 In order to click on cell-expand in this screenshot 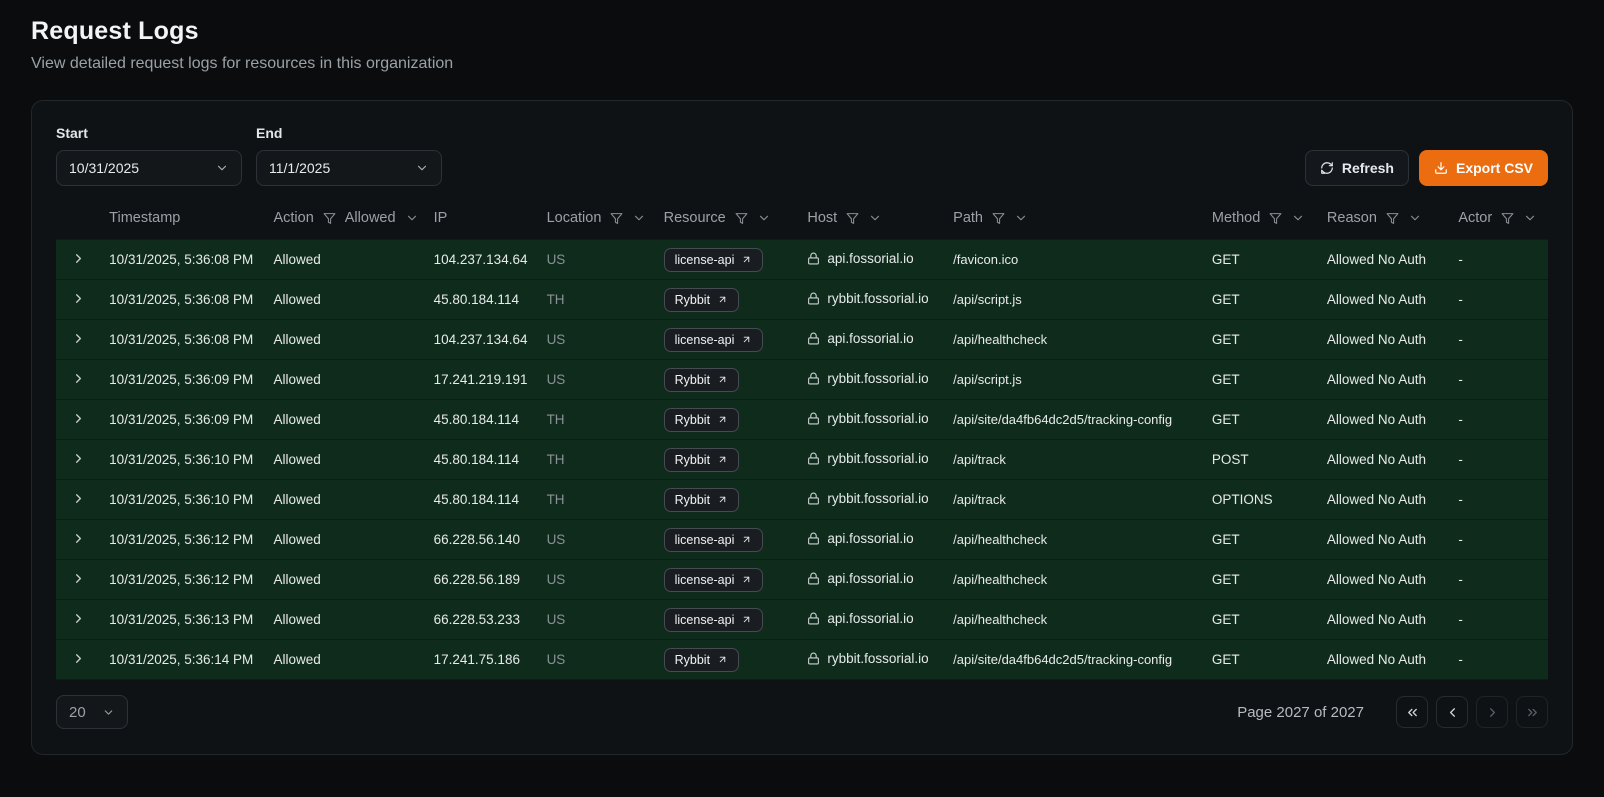, I will do `click(79, 579)`.